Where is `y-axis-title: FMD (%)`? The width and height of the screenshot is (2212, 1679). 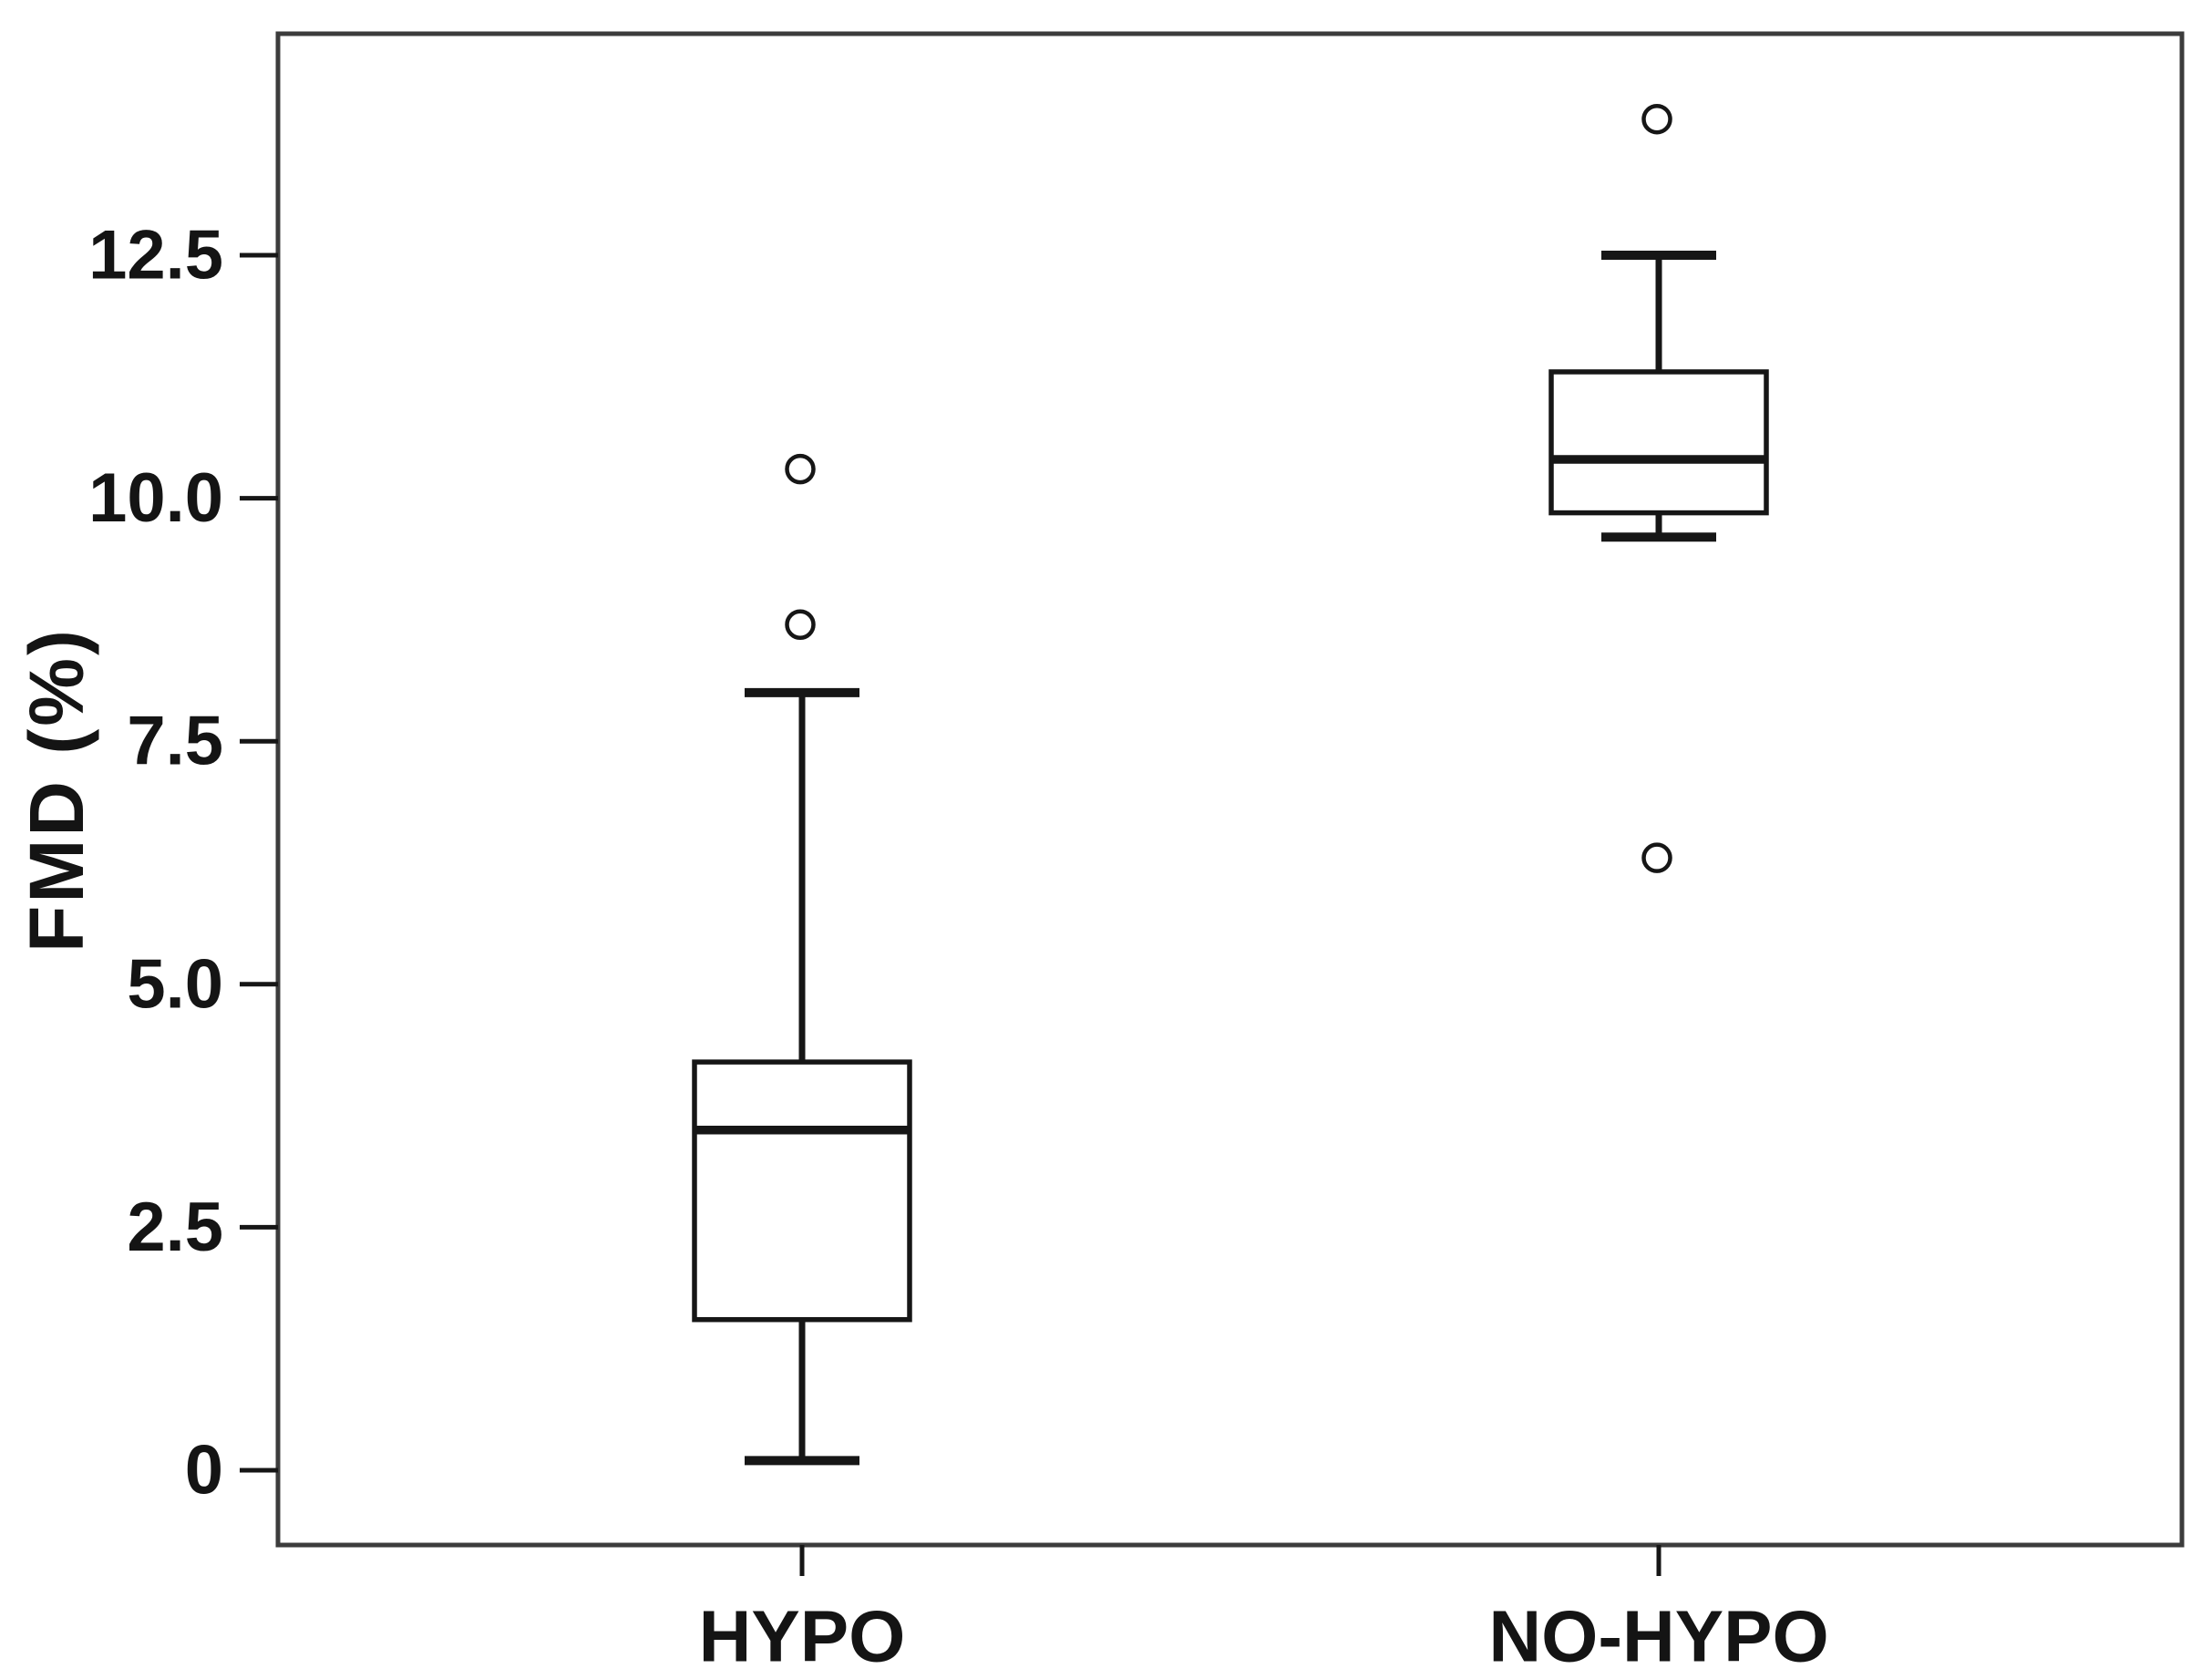 y-axis-title: FMD (%) is located at coordinates (56, 790).